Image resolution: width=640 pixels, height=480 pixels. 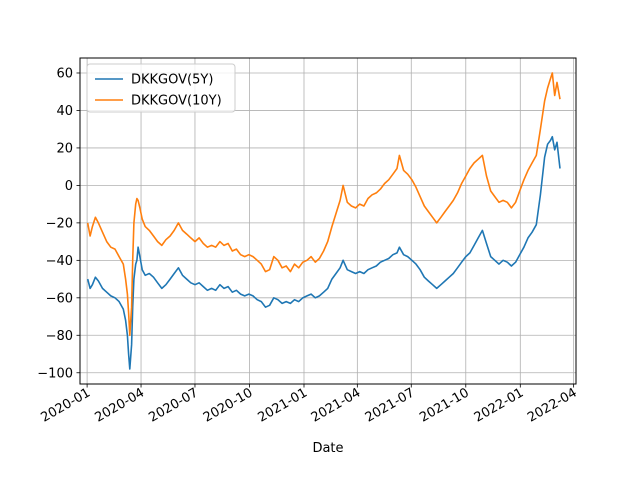 I want to click on y-tick-label: −40, so click(x=59, y=261).